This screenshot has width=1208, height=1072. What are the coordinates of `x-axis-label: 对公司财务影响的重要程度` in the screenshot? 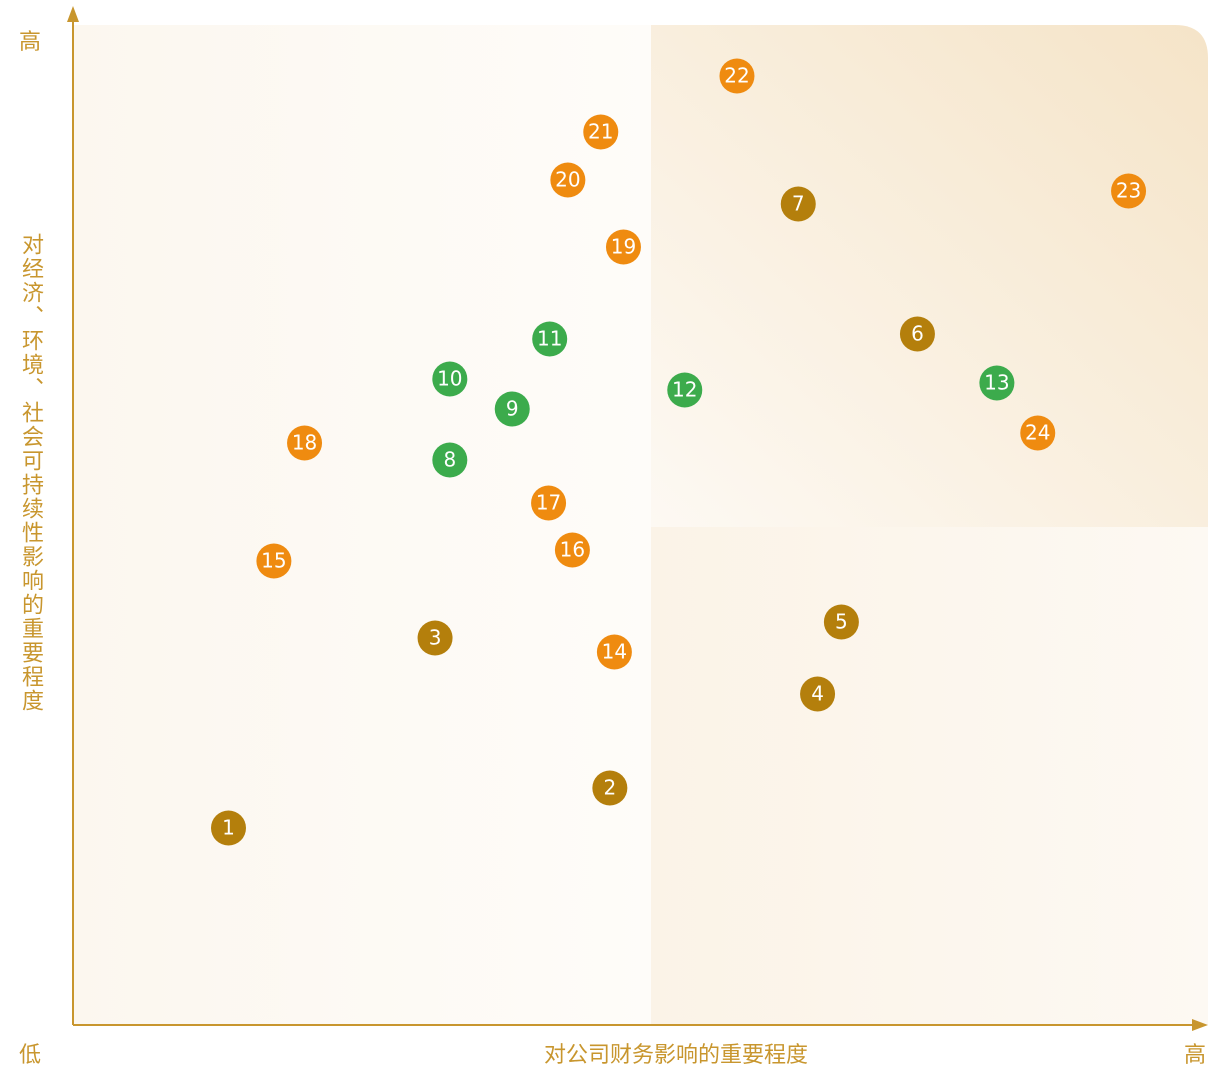 It's located at (676, 1055).